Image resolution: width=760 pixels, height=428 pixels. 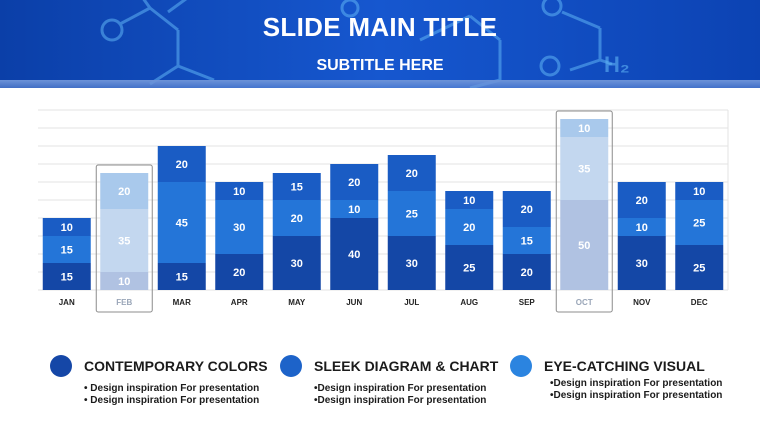 What do you see at coordinates (624, 366) in the screenshot?
I see `legend-title: EYE-CATCHING VISUAL` at bounding box center [624, 366].